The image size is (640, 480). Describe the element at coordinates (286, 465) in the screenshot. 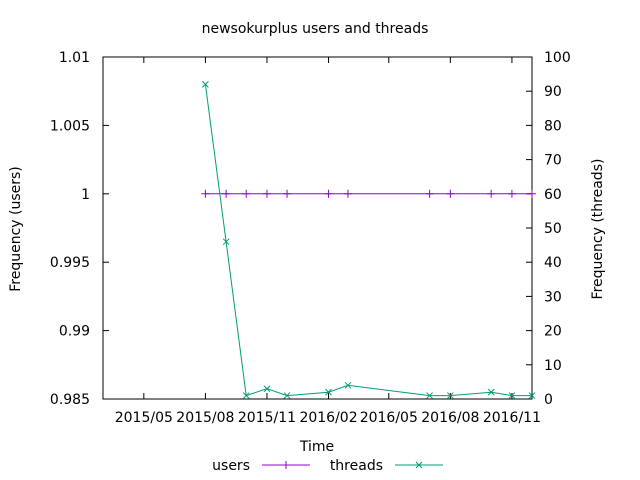

I see `legend-marker-users` at that location.